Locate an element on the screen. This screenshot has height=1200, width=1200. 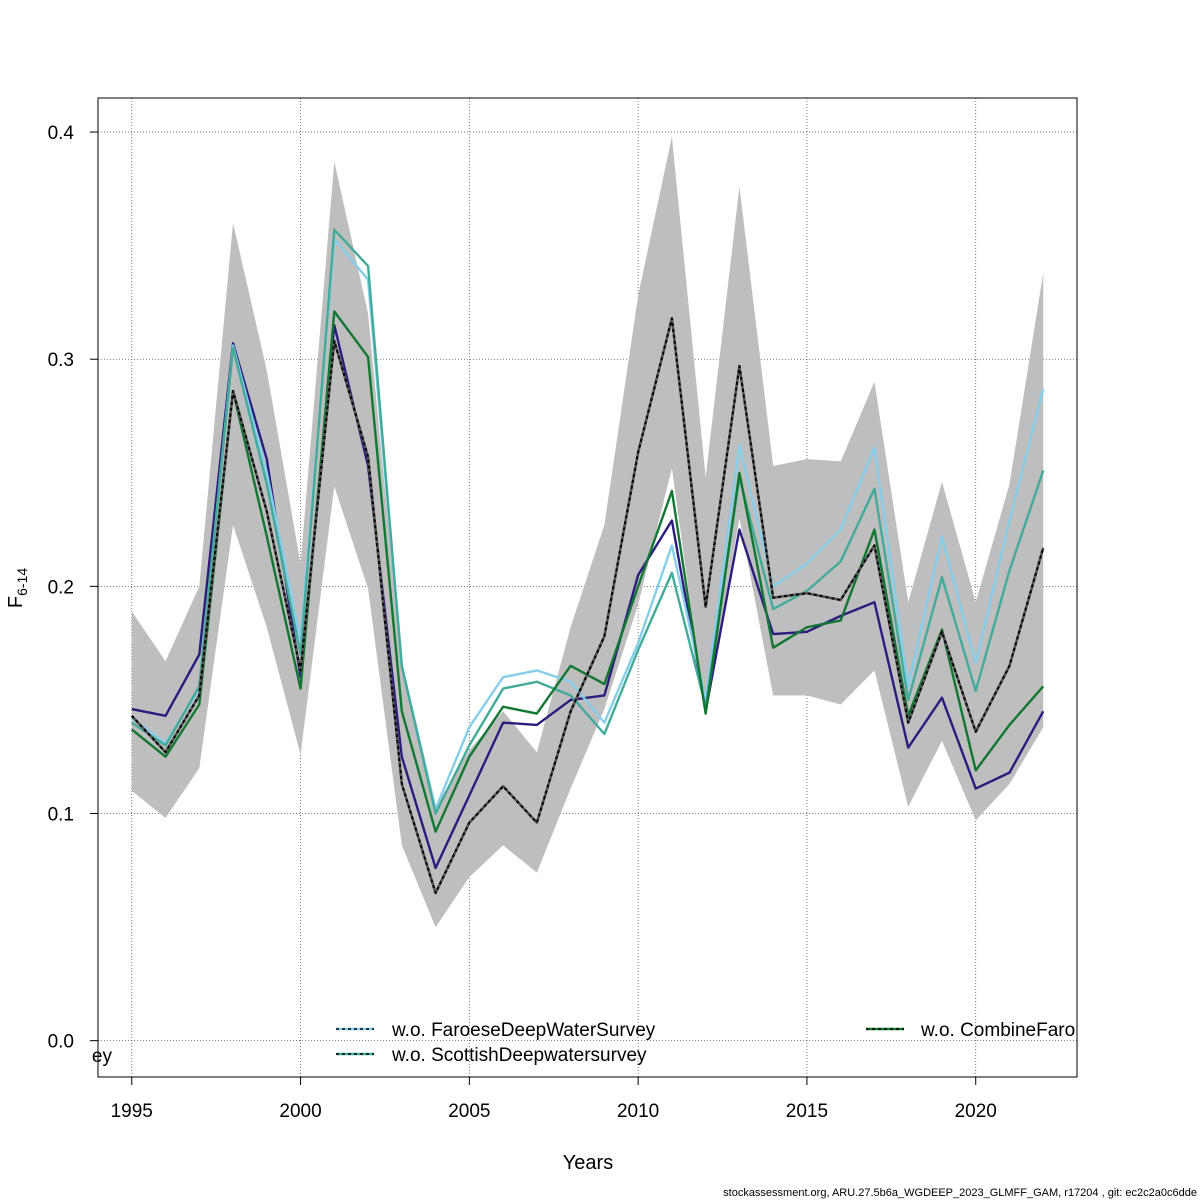
legend-item-combine: w.o. CombineFaro is located at coordinates (970, 1030).